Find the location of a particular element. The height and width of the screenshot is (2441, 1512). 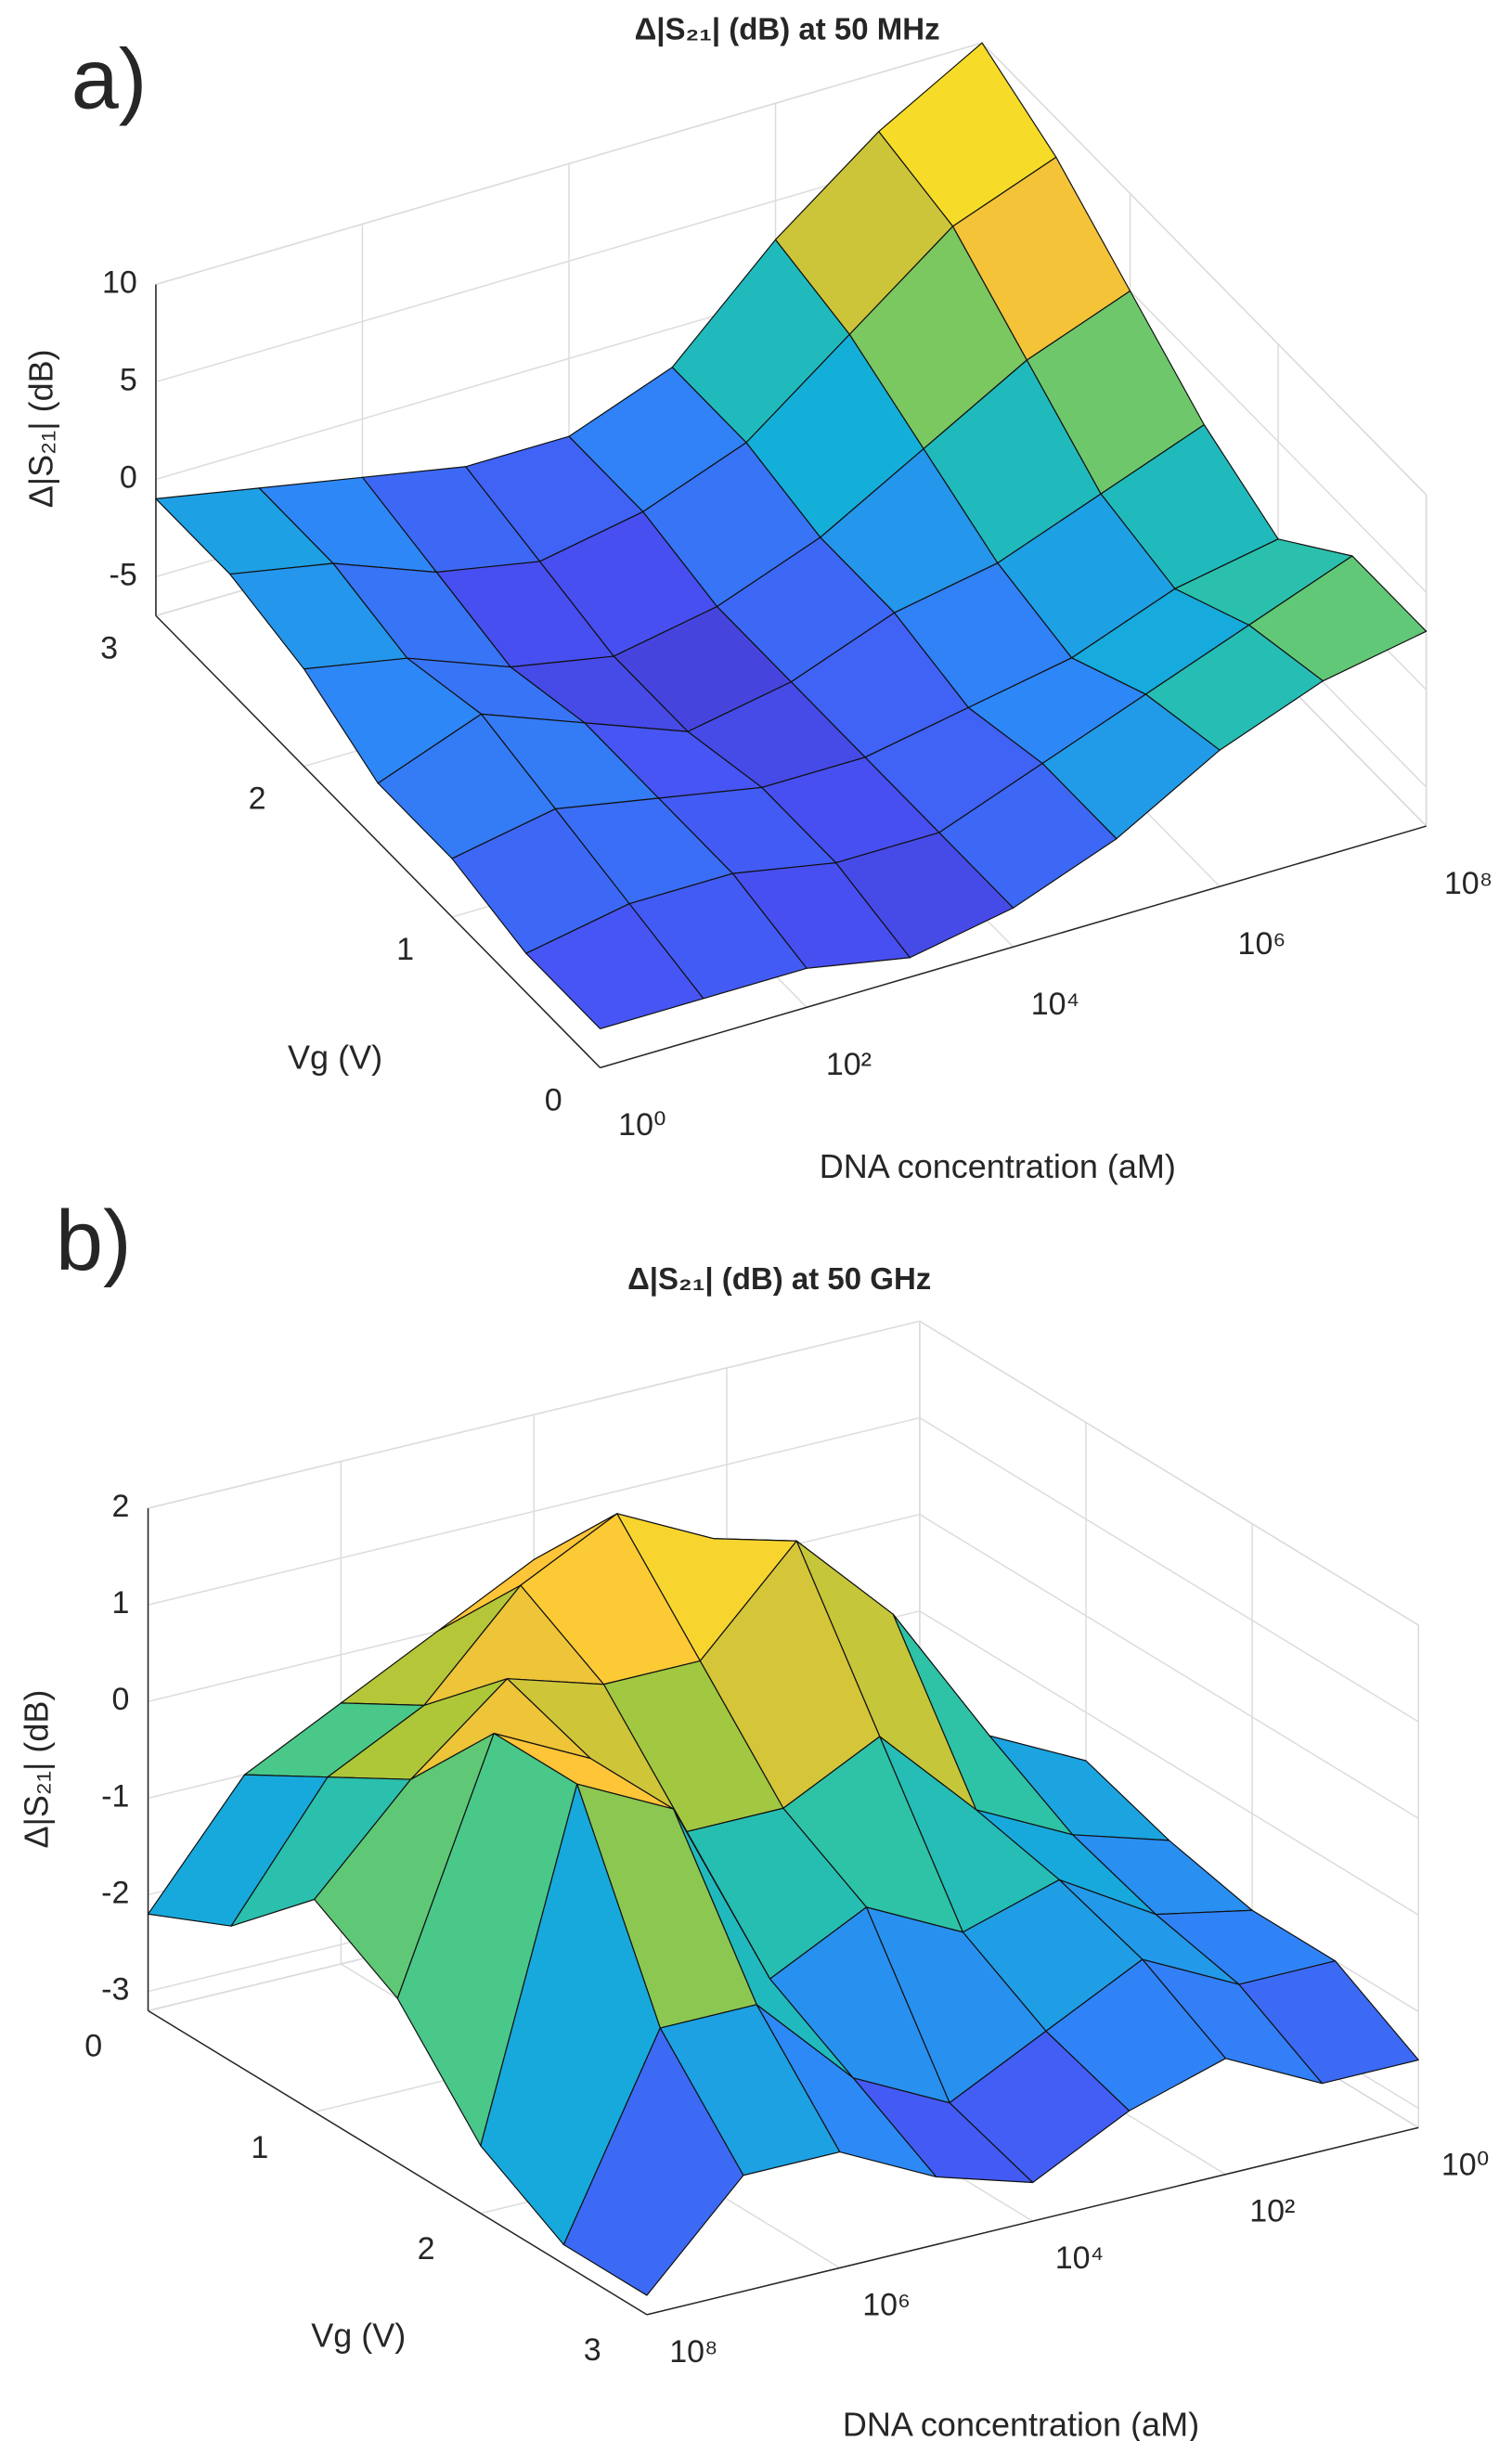

z-tick-label: -2 is located at coordinates (115, 1892).